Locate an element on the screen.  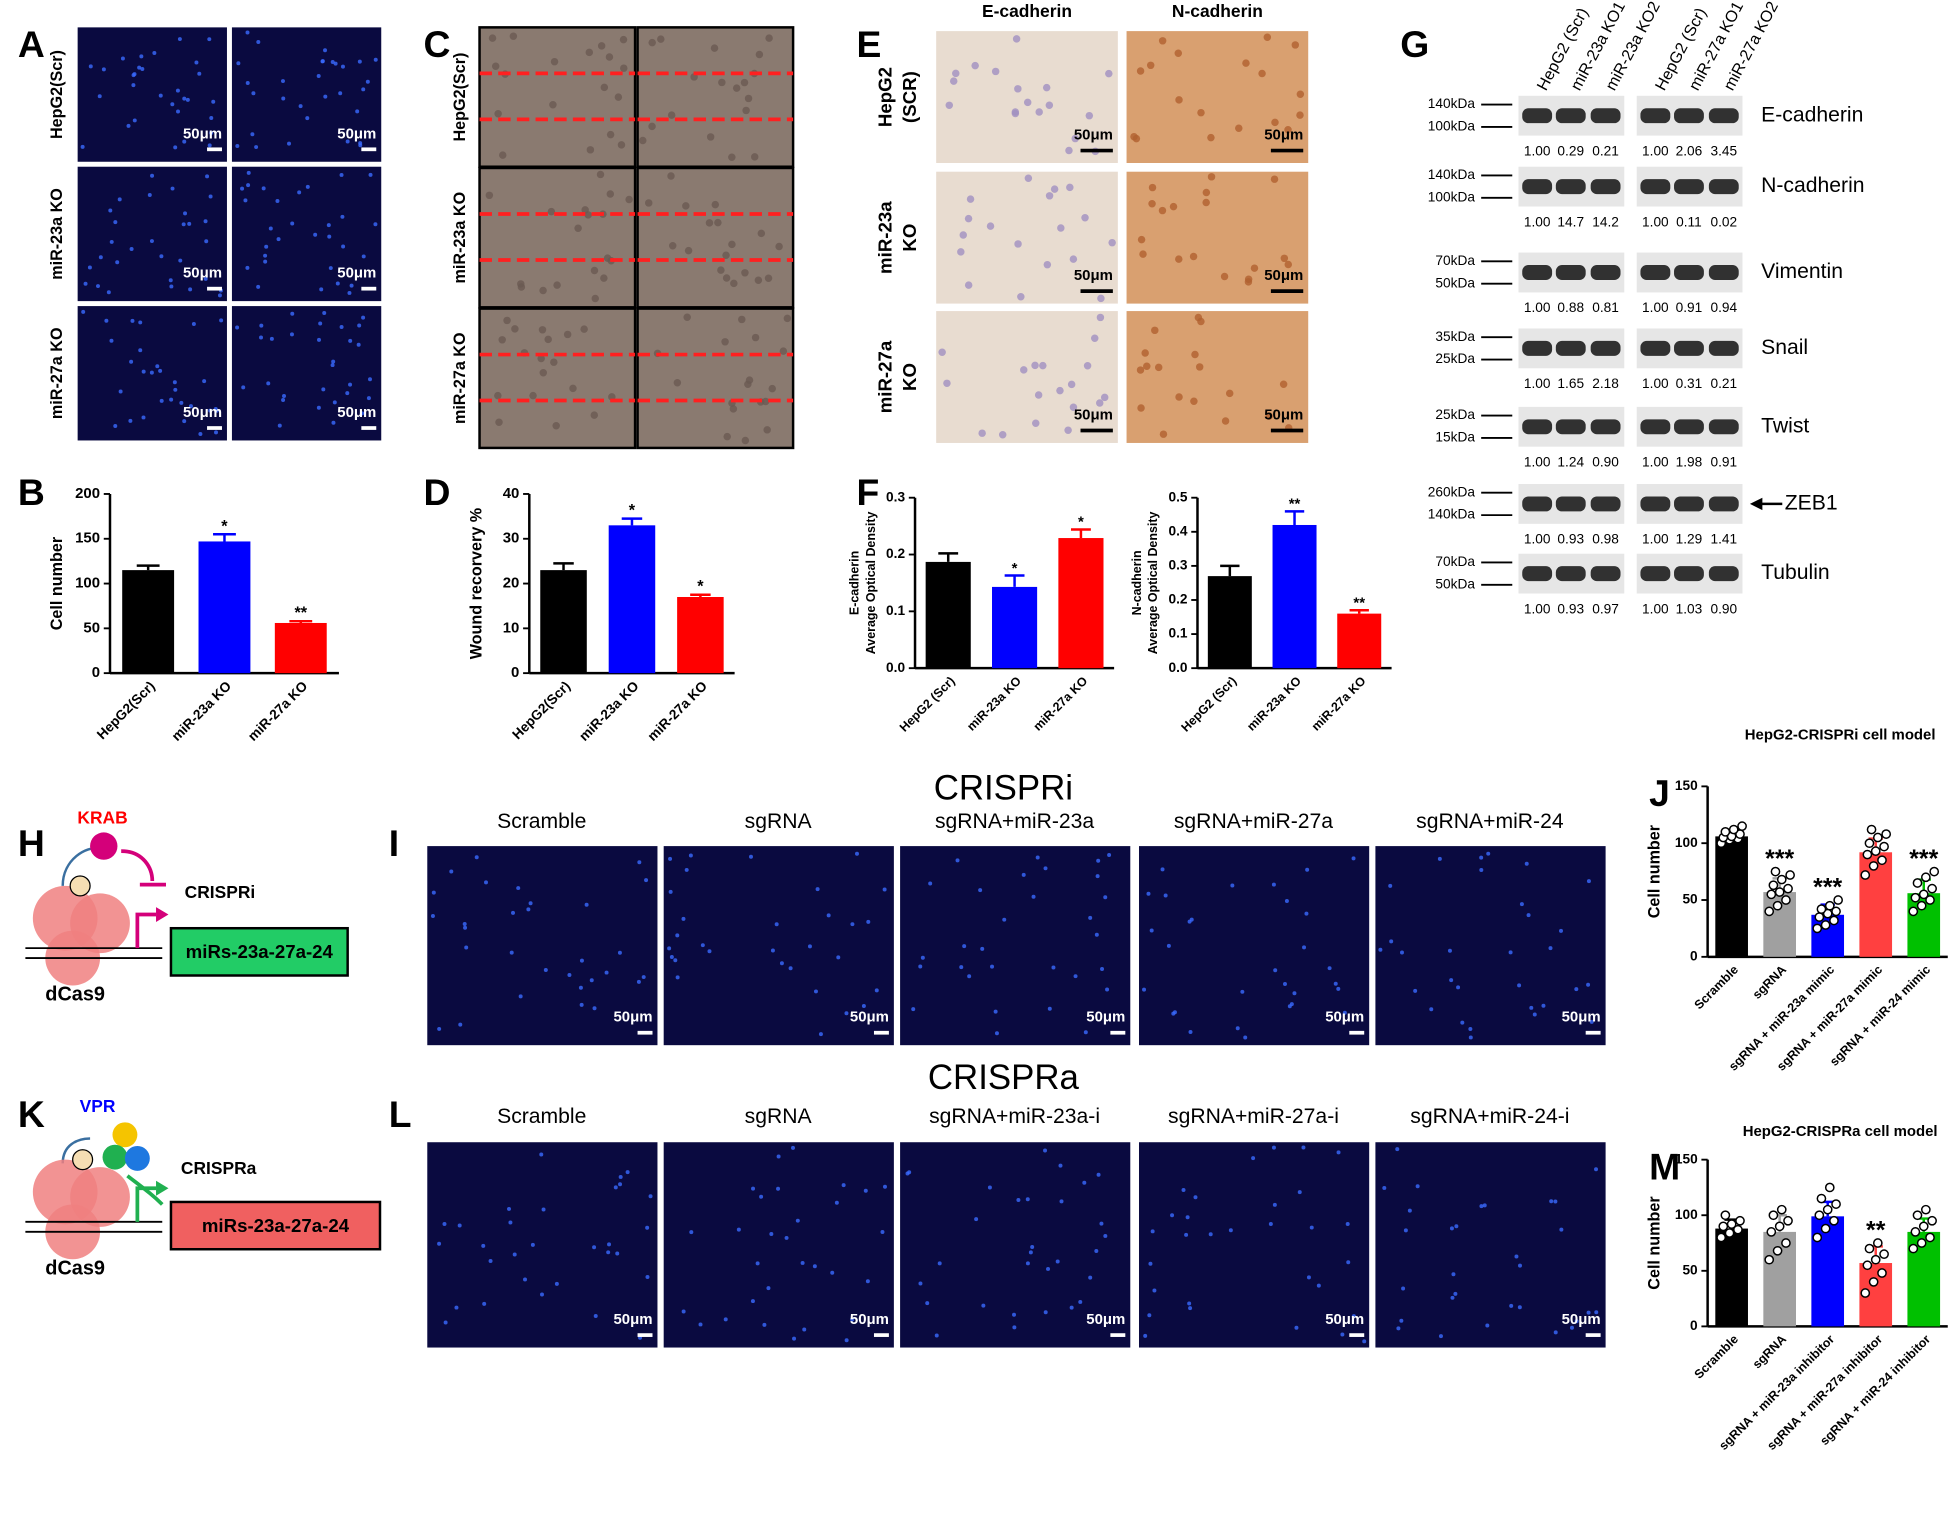
quantification: 1.41 is located at coordinates (1723, 539).